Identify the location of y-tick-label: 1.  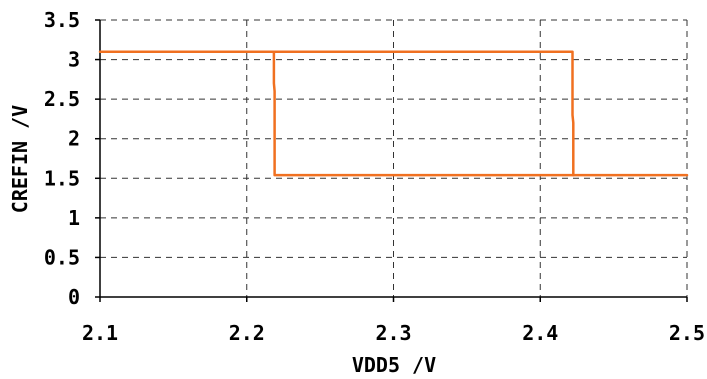
(74, 218).